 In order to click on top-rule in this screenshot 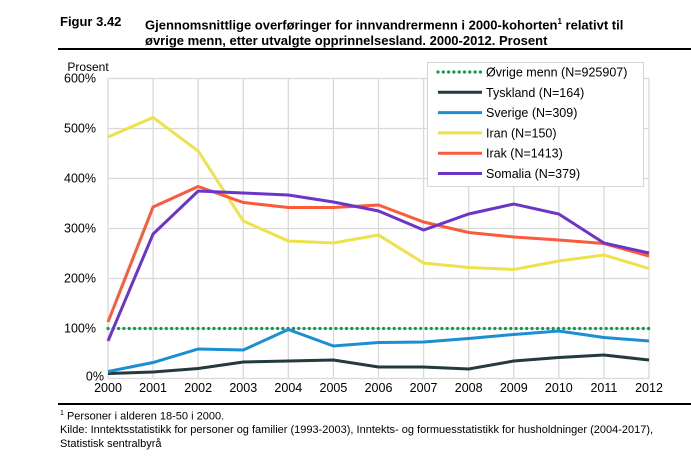, I will do `click(374, 49)`.